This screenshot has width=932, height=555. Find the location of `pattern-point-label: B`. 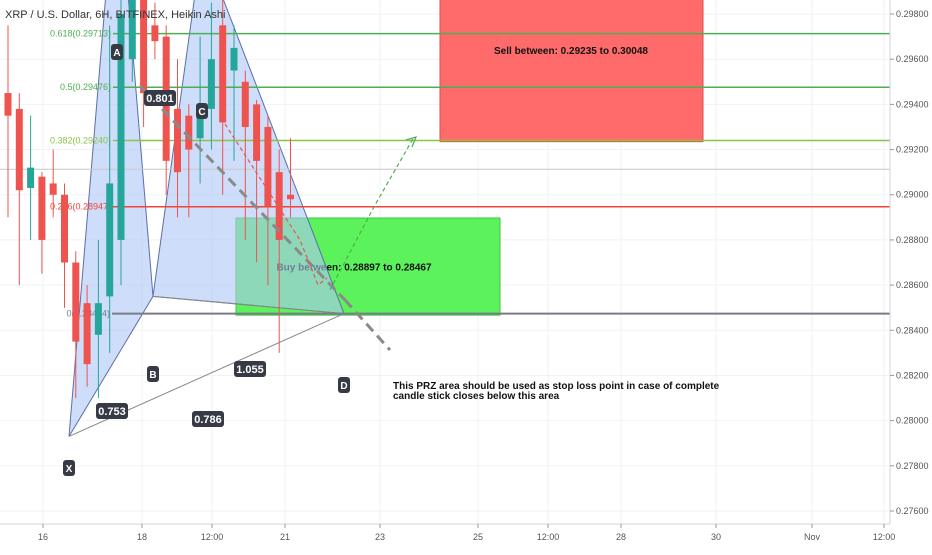

pattern-point-label: B is located at coordinates (152, 375).